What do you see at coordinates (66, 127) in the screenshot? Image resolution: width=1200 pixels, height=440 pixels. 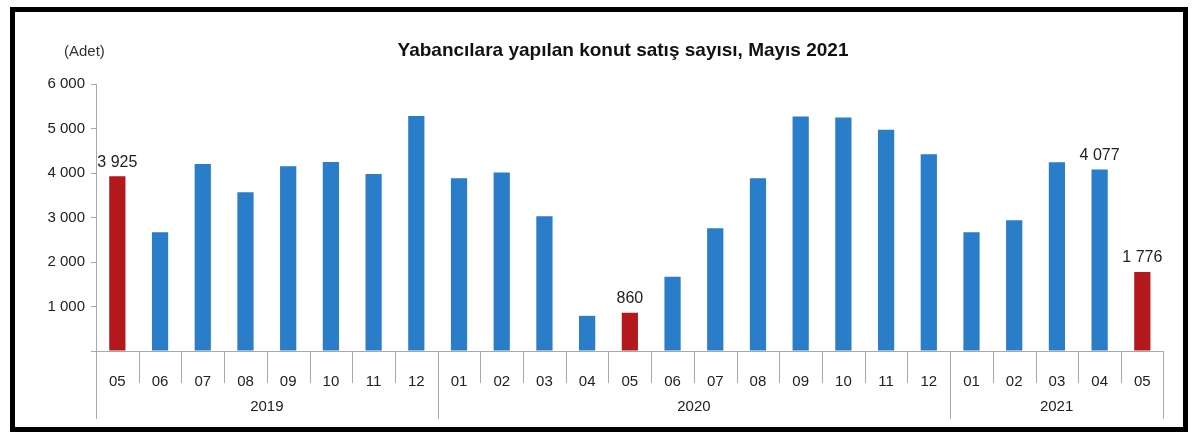 I see `y-tick-label: 5 000` at bounding box center [66, 127].